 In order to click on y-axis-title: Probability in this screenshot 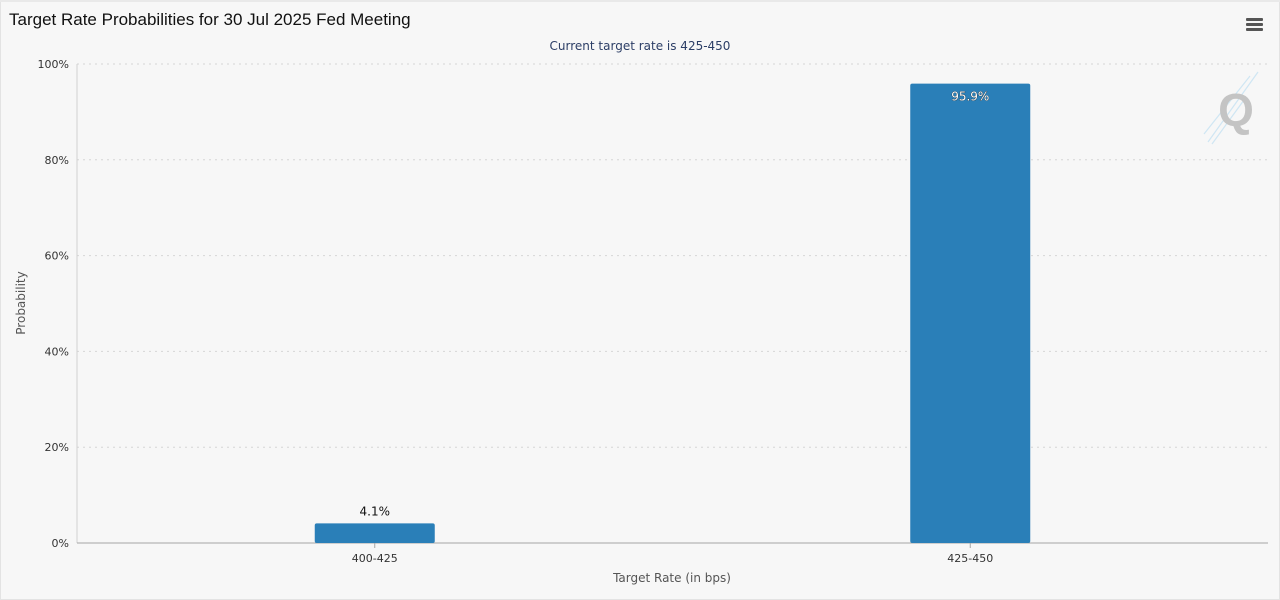, I will do `click(21, 302)`.